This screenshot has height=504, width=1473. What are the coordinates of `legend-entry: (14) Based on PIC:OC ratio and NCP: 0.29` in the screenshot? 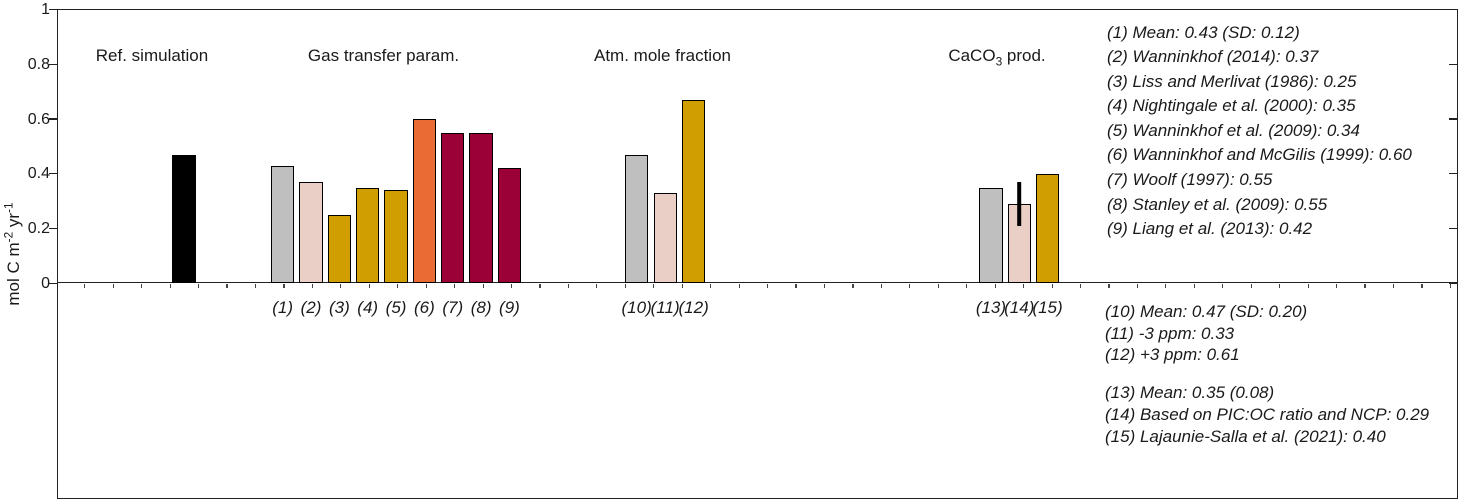 It's located at (1267, 414).